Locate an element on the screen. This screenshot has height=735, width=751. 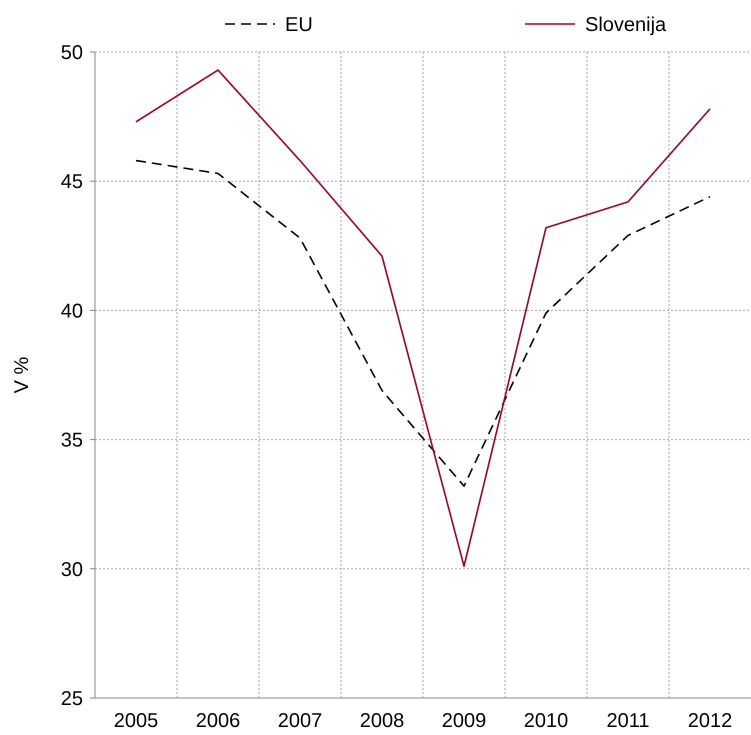
y-tick-label: 45 is located at coordinates (71, 182).